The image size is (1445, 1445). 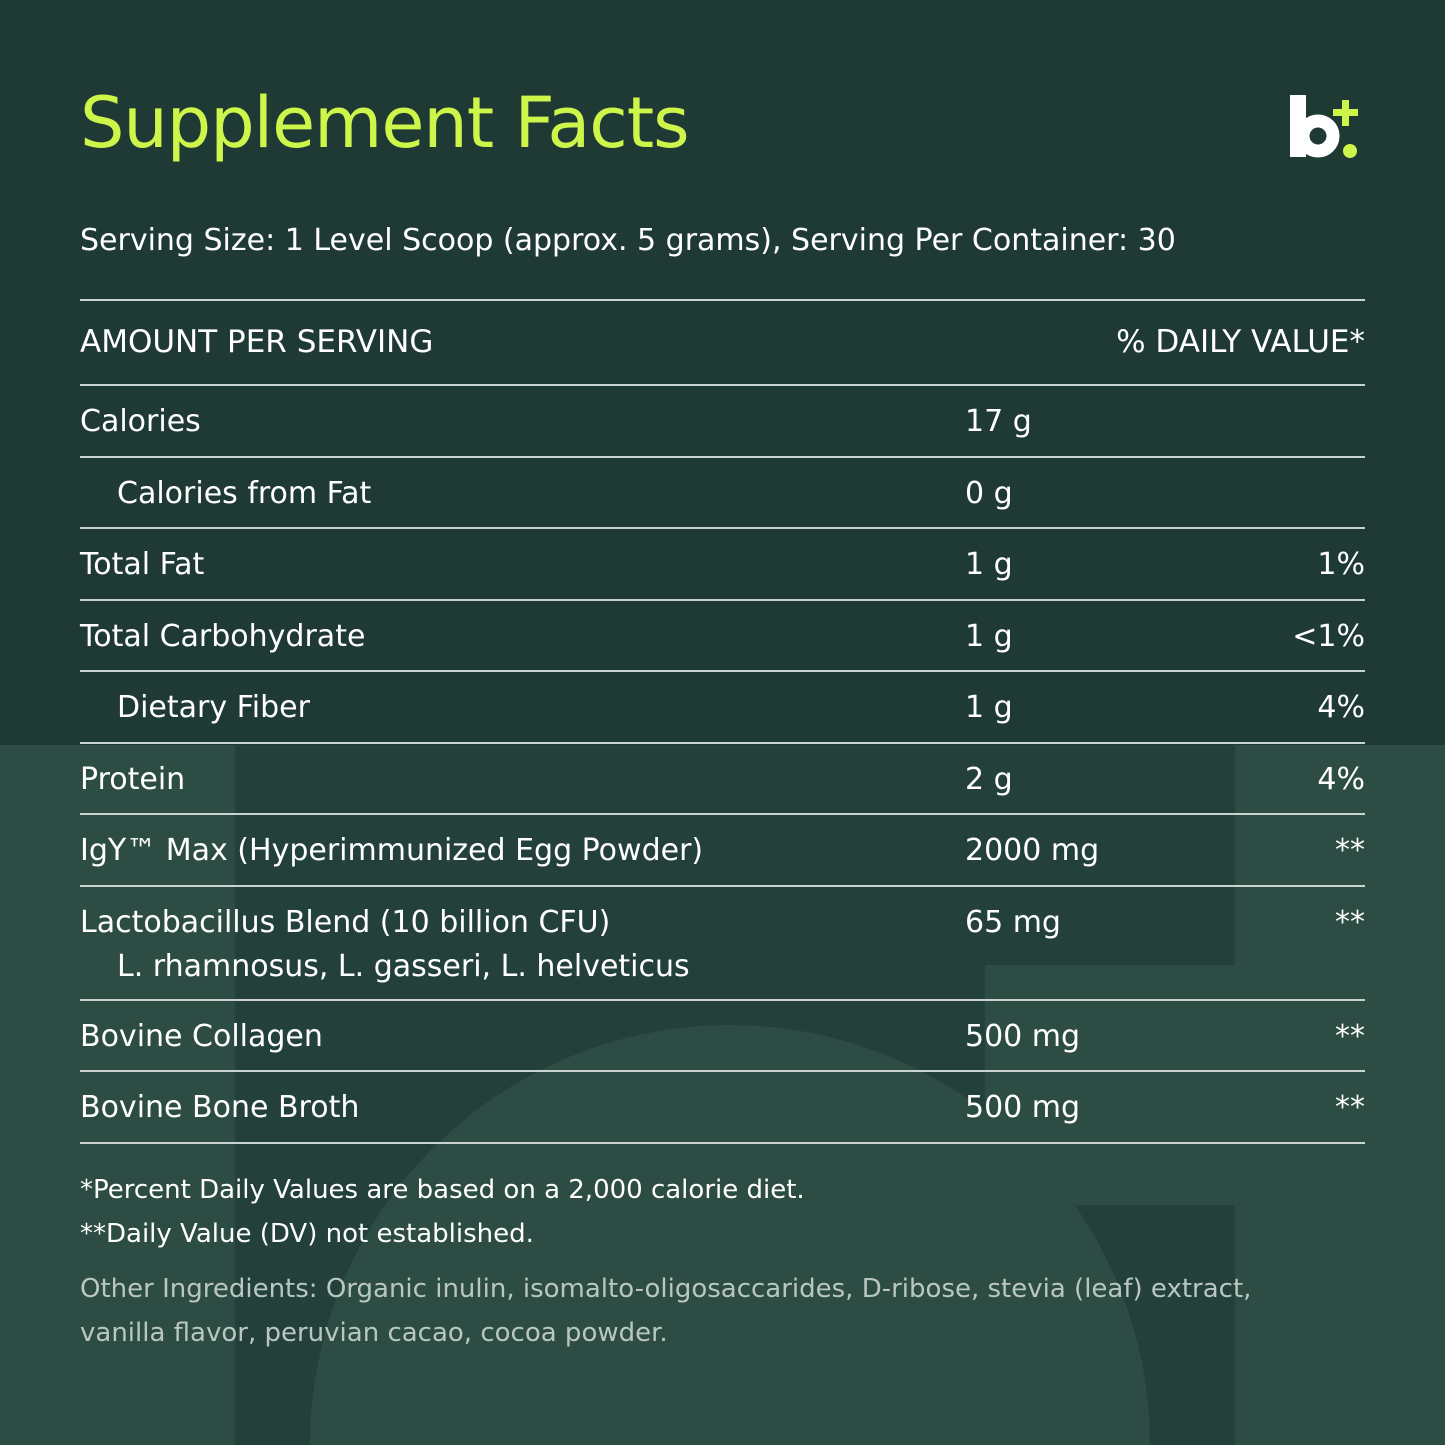 I want to click on amount: 17 g, so click(x=998, y=421).